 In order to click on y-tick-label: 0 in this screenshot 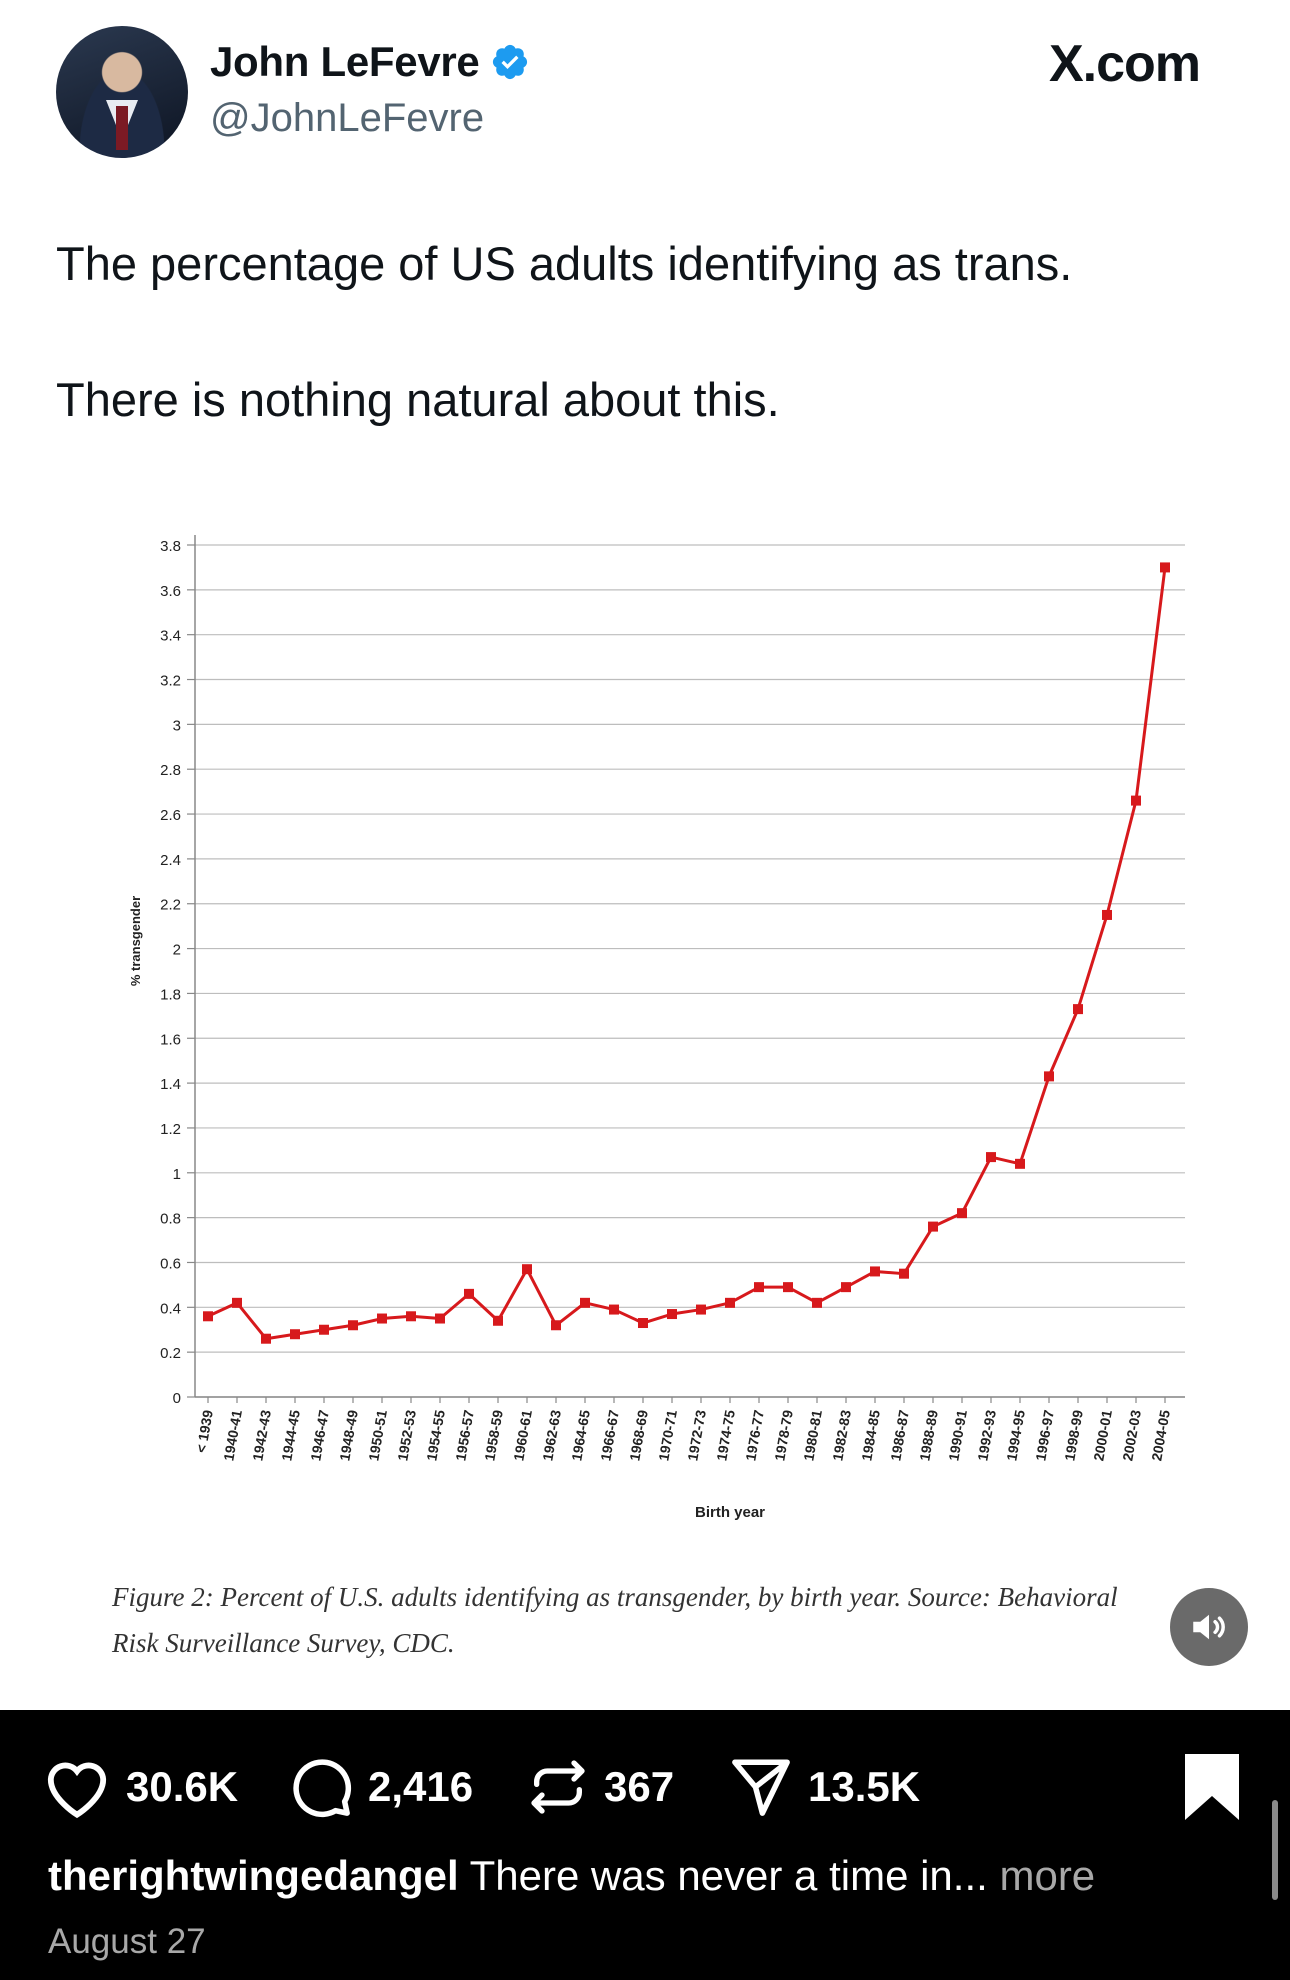, I will do `click(177, 1398)`.